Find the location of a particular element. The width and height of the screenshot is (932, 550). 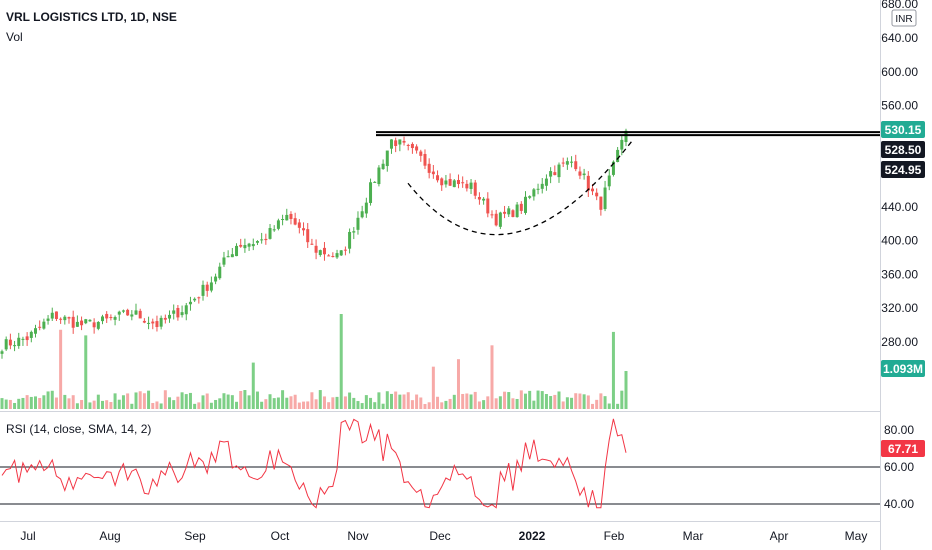

rsi-axis: 80.00 60.00 40.00 is located at coordinates (899, 467).